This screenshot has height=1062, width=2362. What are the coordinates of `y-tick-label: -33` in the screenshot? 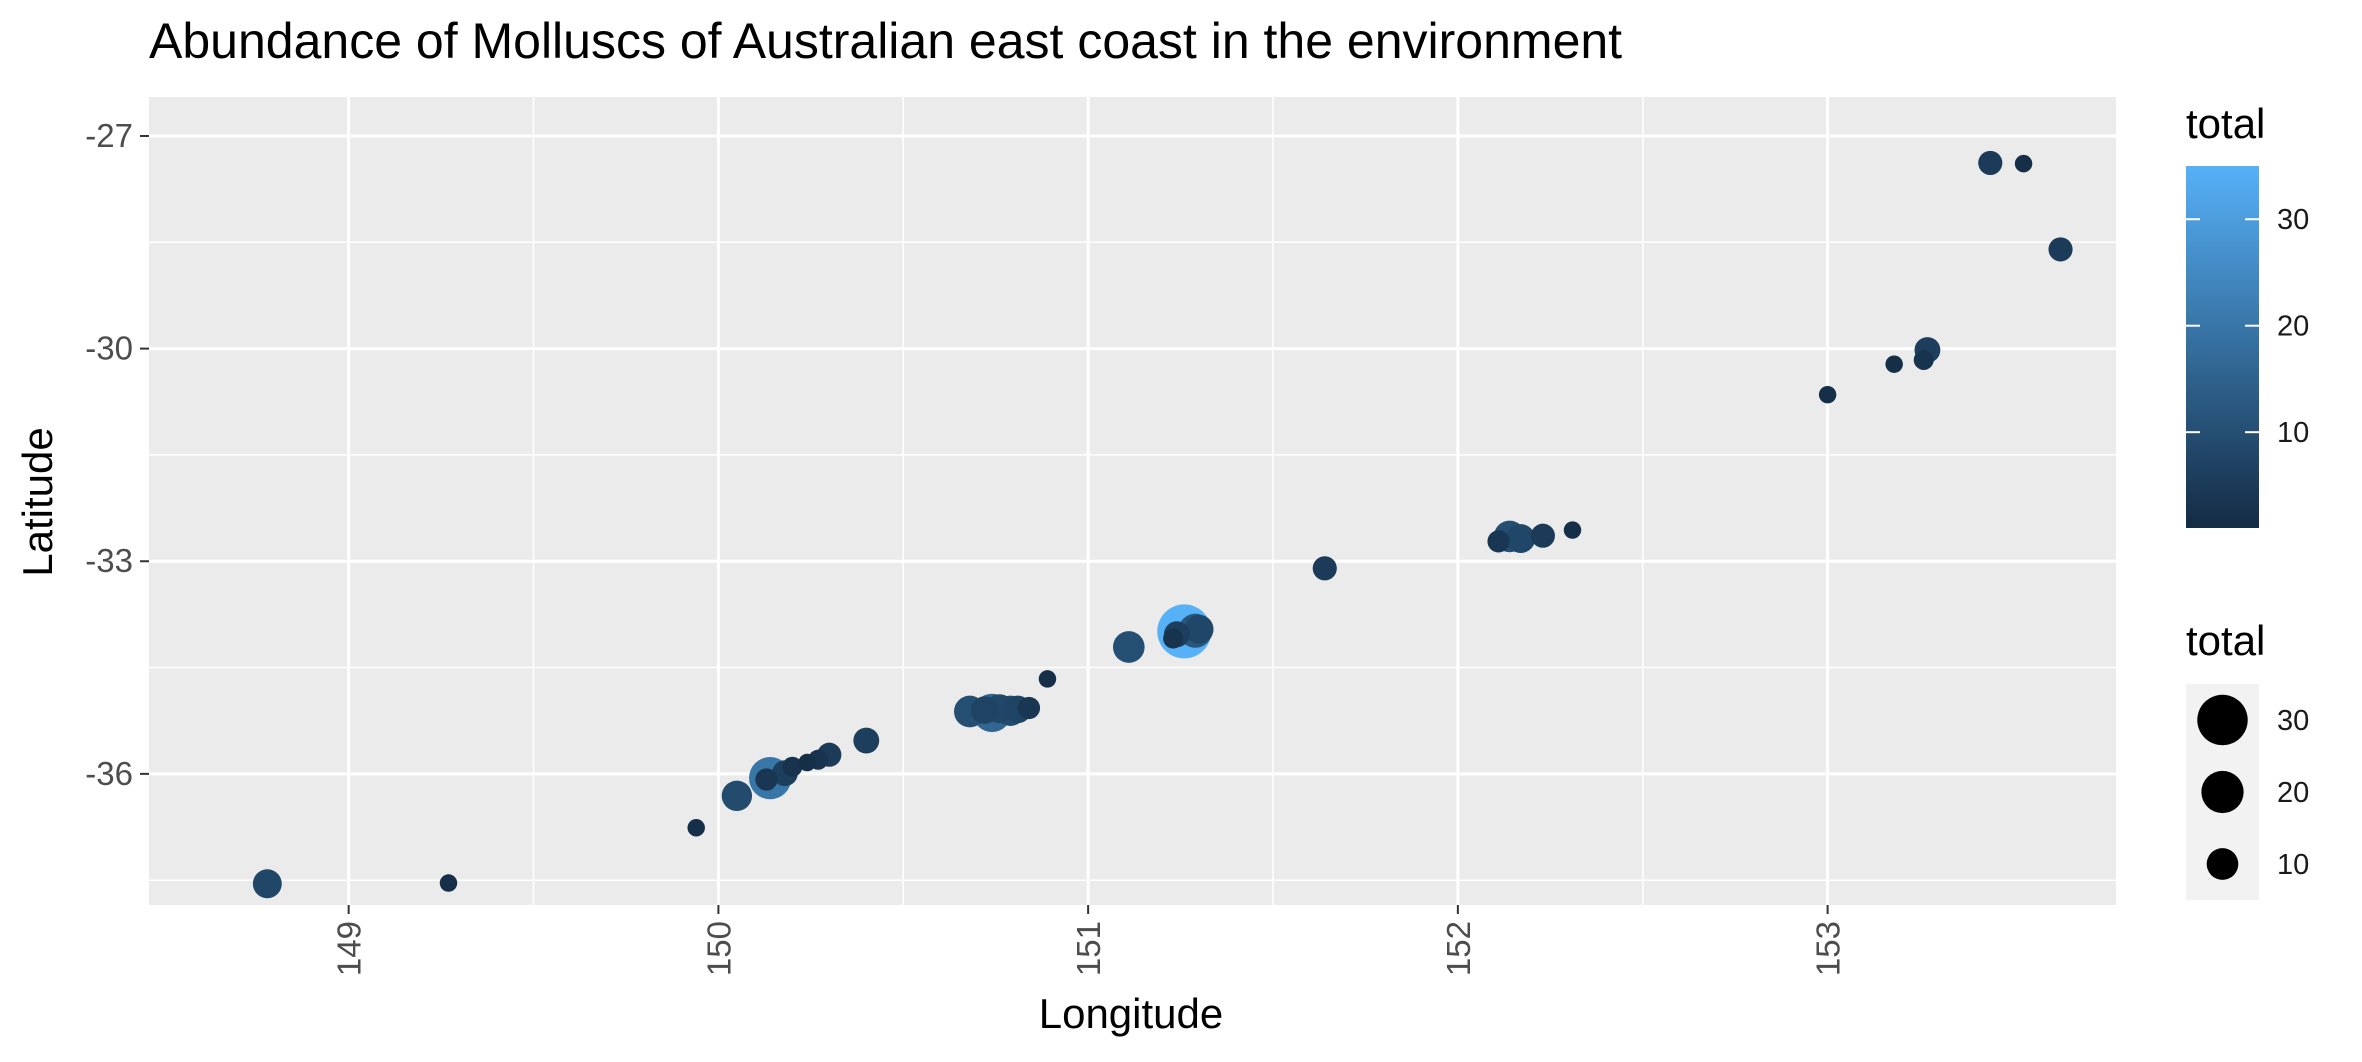 It's located at (109, 560).